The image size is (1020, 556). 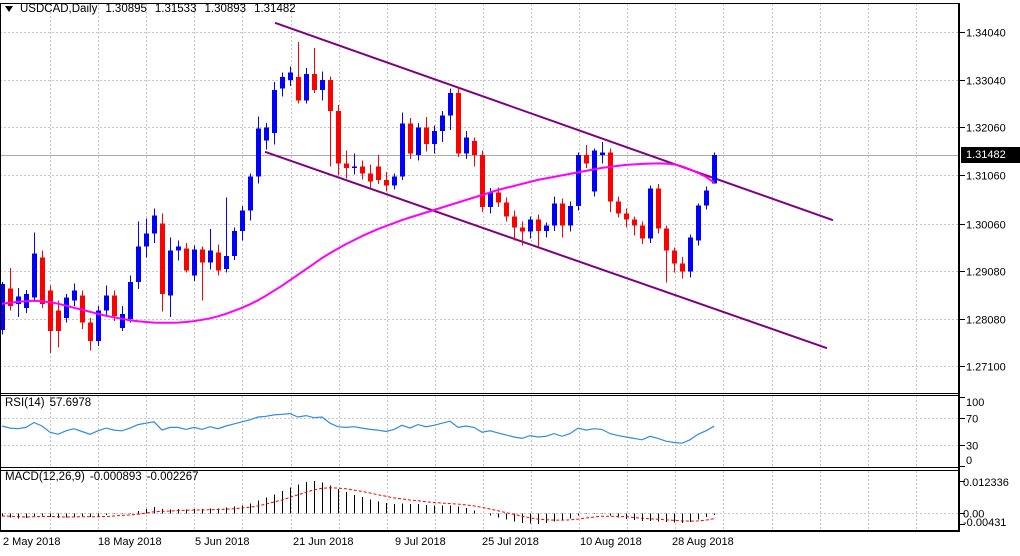 What do you see at coordinates (59, 9) in the screenshot?
I see `symbol-period-label: USDCAD,Daily` at bounding box center [59, 9].